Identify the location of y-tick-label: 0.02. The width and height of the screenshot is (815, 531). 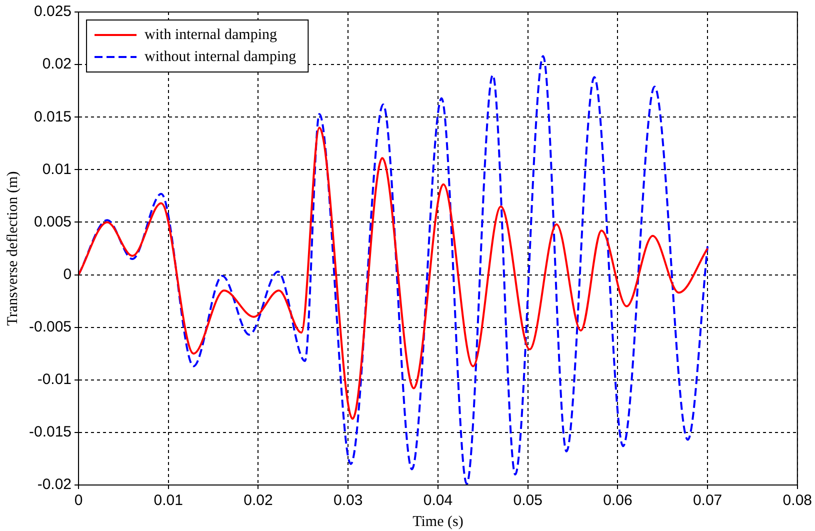
(57, 64).